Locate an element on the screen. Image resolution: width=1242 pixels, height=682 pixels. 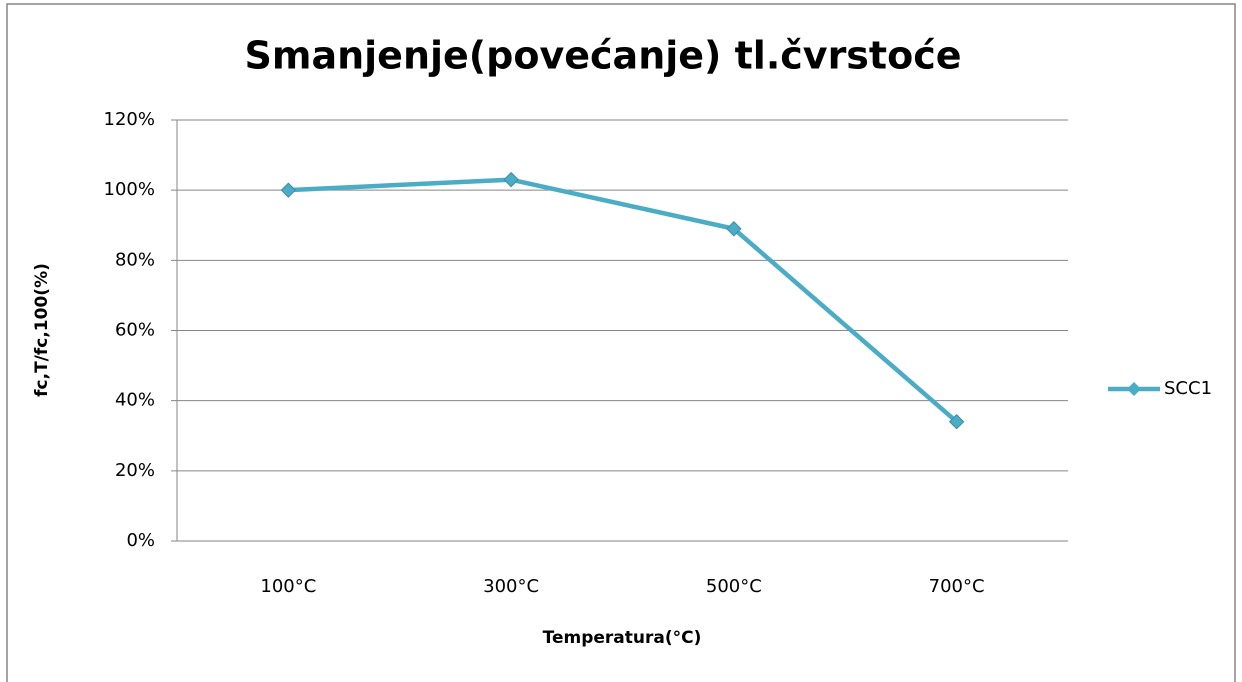
x-tick-label: 300°C is located at coordinates (511, 586).